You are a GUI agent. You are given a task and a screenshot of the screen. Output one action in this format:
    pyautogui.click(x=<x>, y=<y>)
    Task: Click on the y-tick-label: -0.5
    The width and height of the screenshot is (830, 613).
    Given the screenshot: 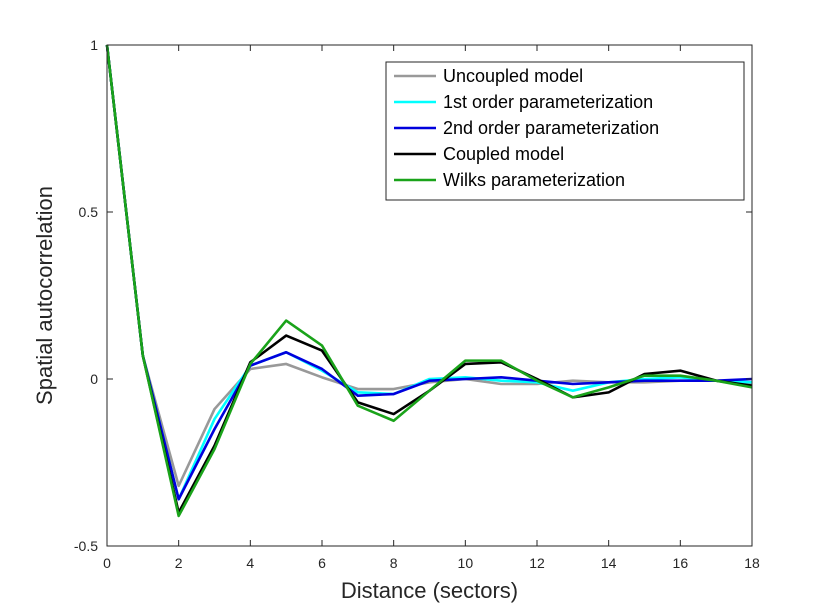 What is the action you would take?
    pyautogui.click(x=86, y=546)
    